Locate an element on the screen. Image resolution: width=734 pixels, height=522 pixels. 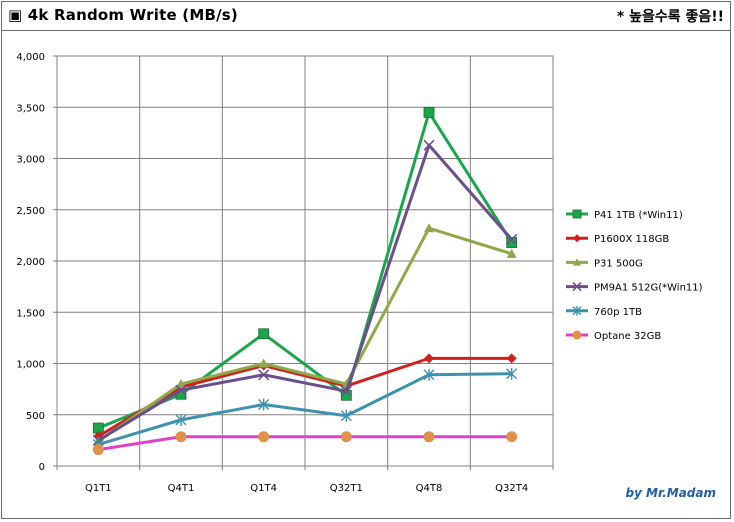
title-divider is located at coordinates (366, 30).